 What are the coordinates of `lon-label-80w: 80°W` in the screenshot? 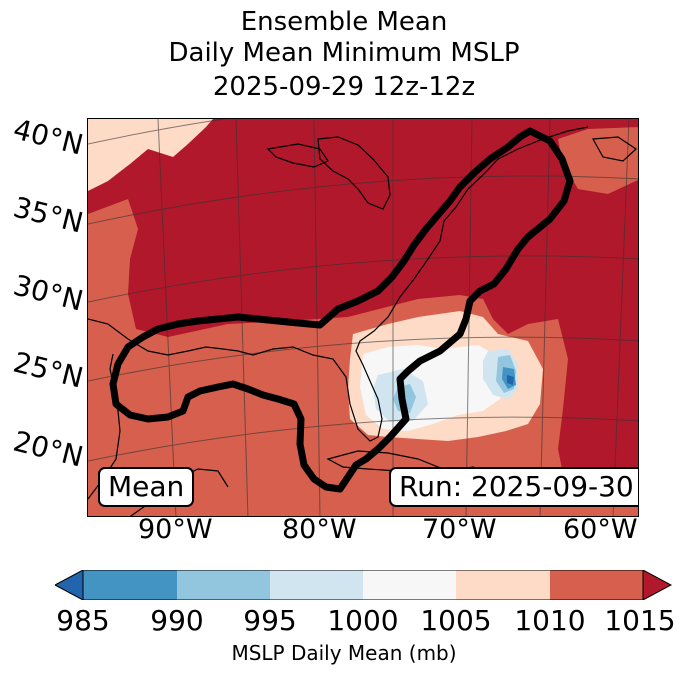 It's located at (319, 529).